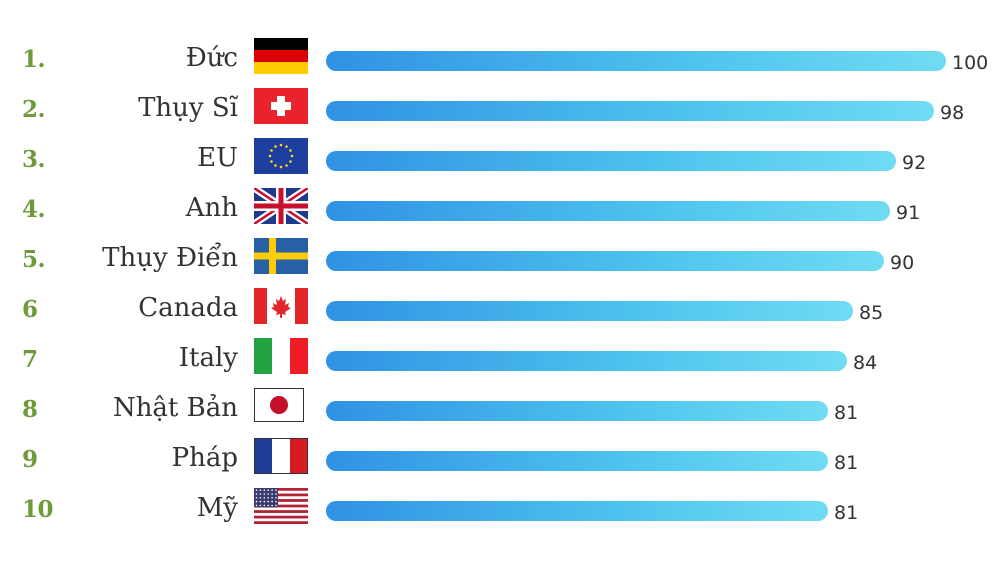 The image size is (1000, 561). I want to click on chart-row: 5. Thụy Điển 90, so click(500, 263).